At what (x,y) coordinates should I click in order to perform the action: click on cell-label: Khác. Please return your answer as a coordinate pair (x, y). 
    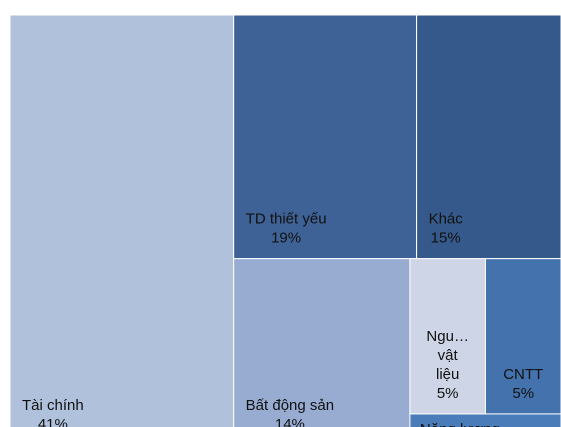
    Looking at the image, I should click on (446, 219).